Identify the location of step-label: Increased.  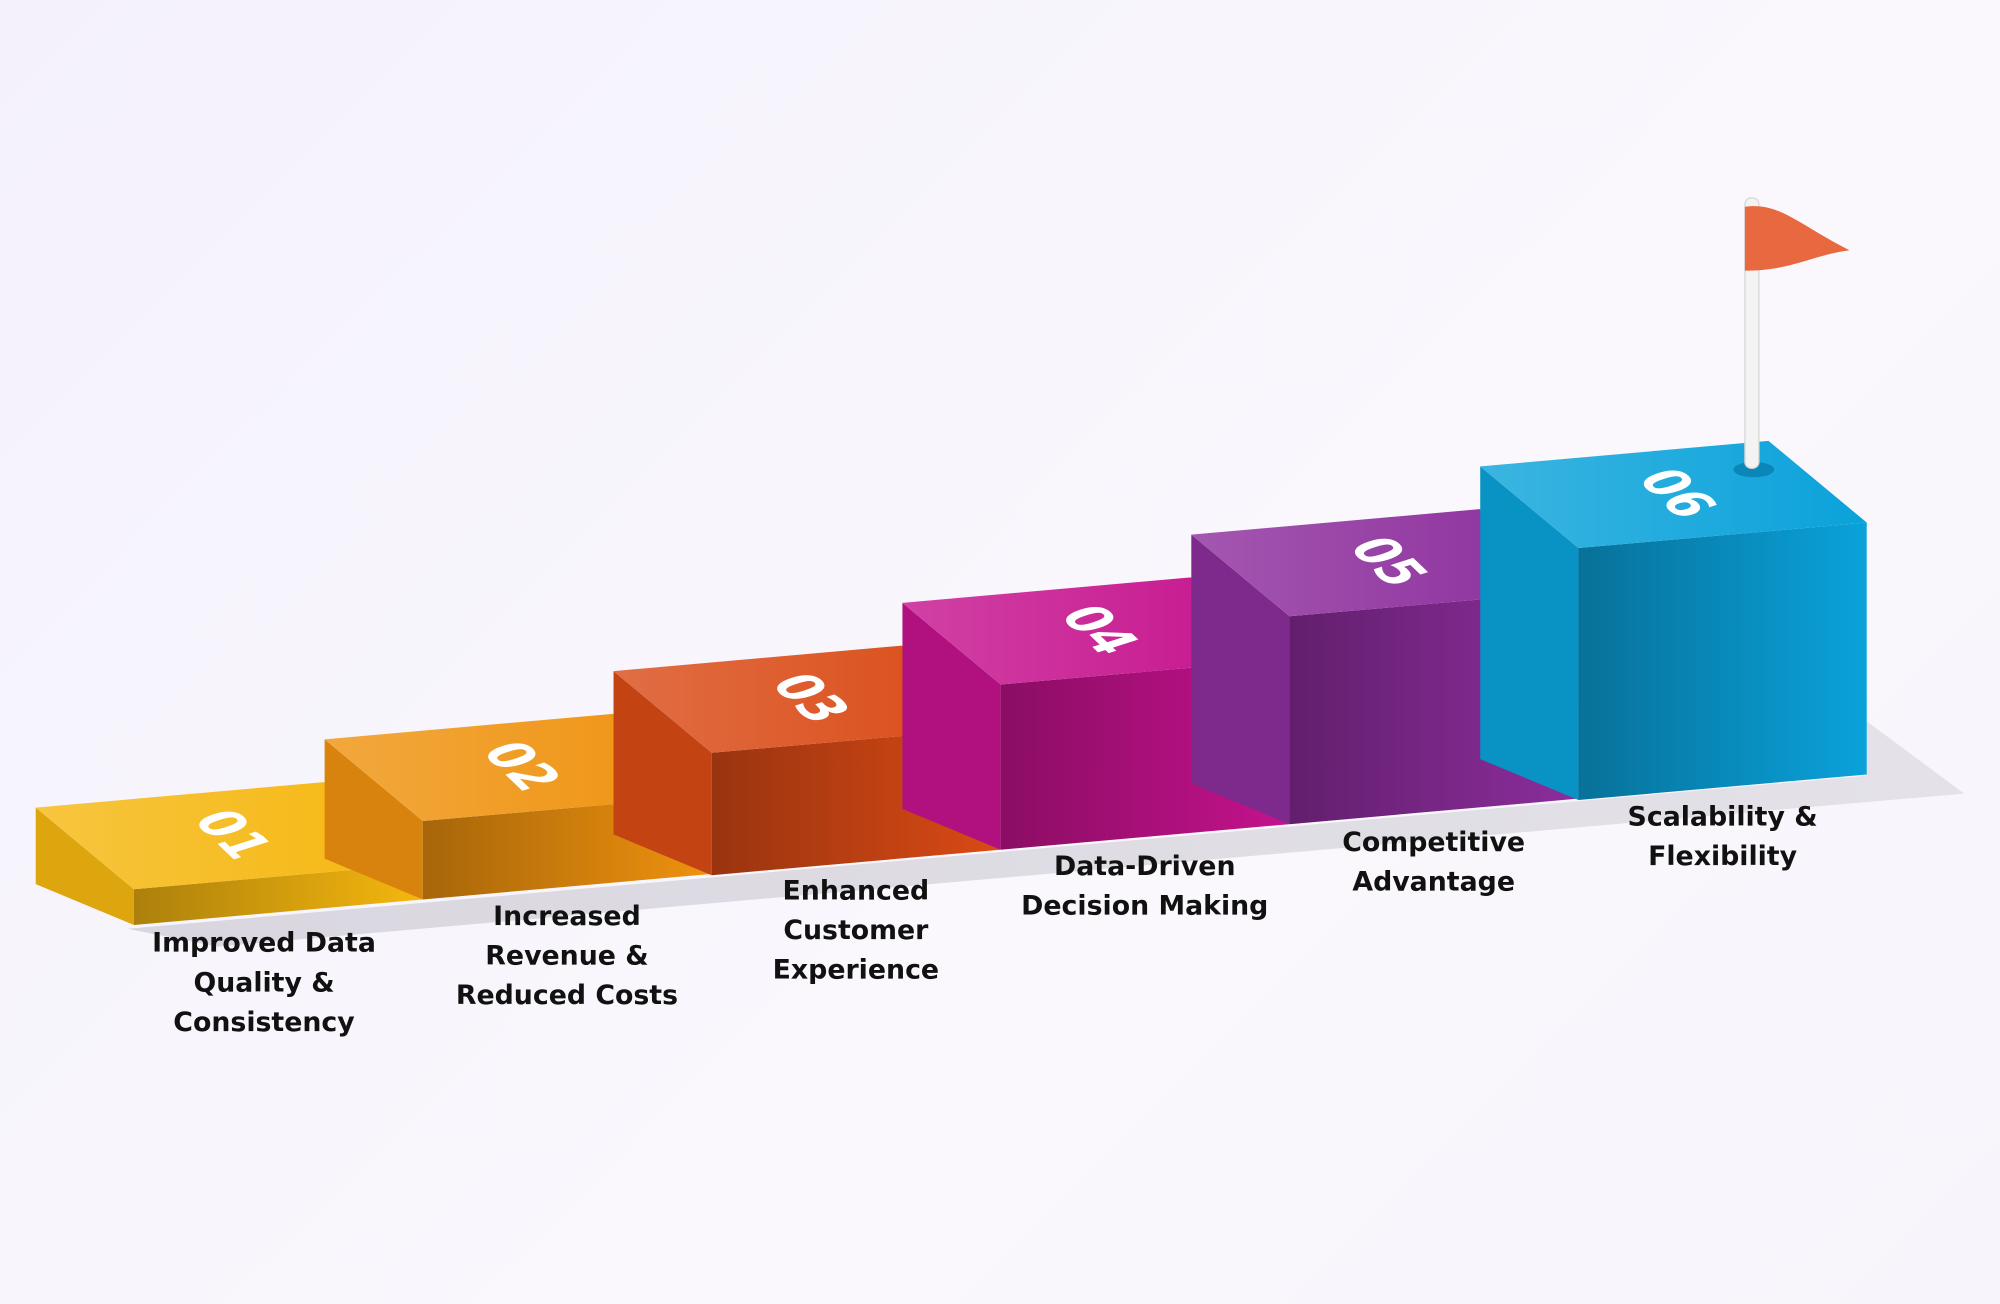
(567, 916).